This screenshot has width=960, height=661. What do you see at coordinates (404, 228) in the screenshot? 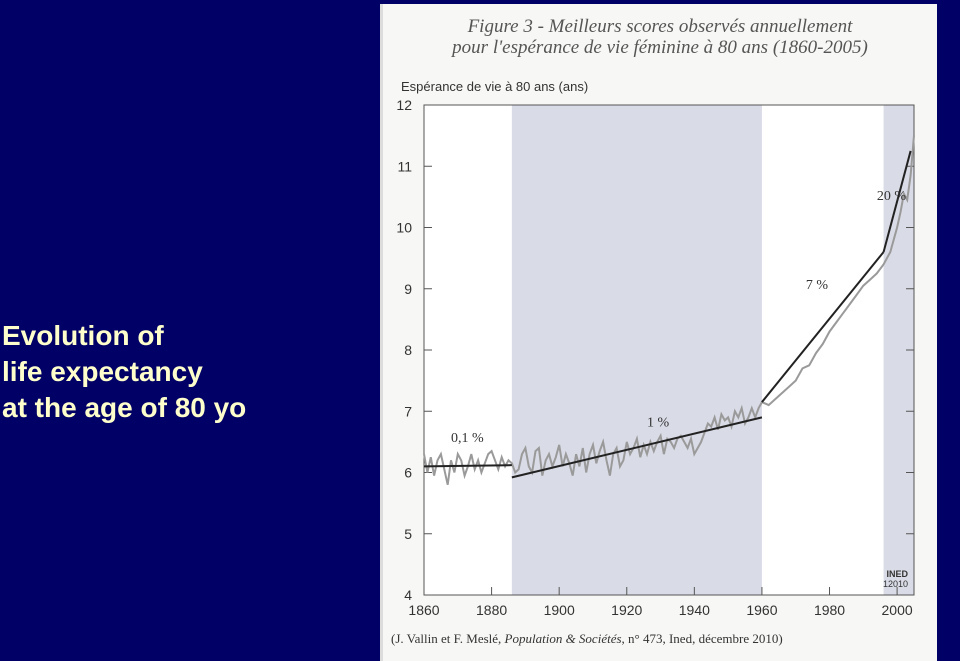
I see `y-tick-label: 10` at bounding box center [404, 228].